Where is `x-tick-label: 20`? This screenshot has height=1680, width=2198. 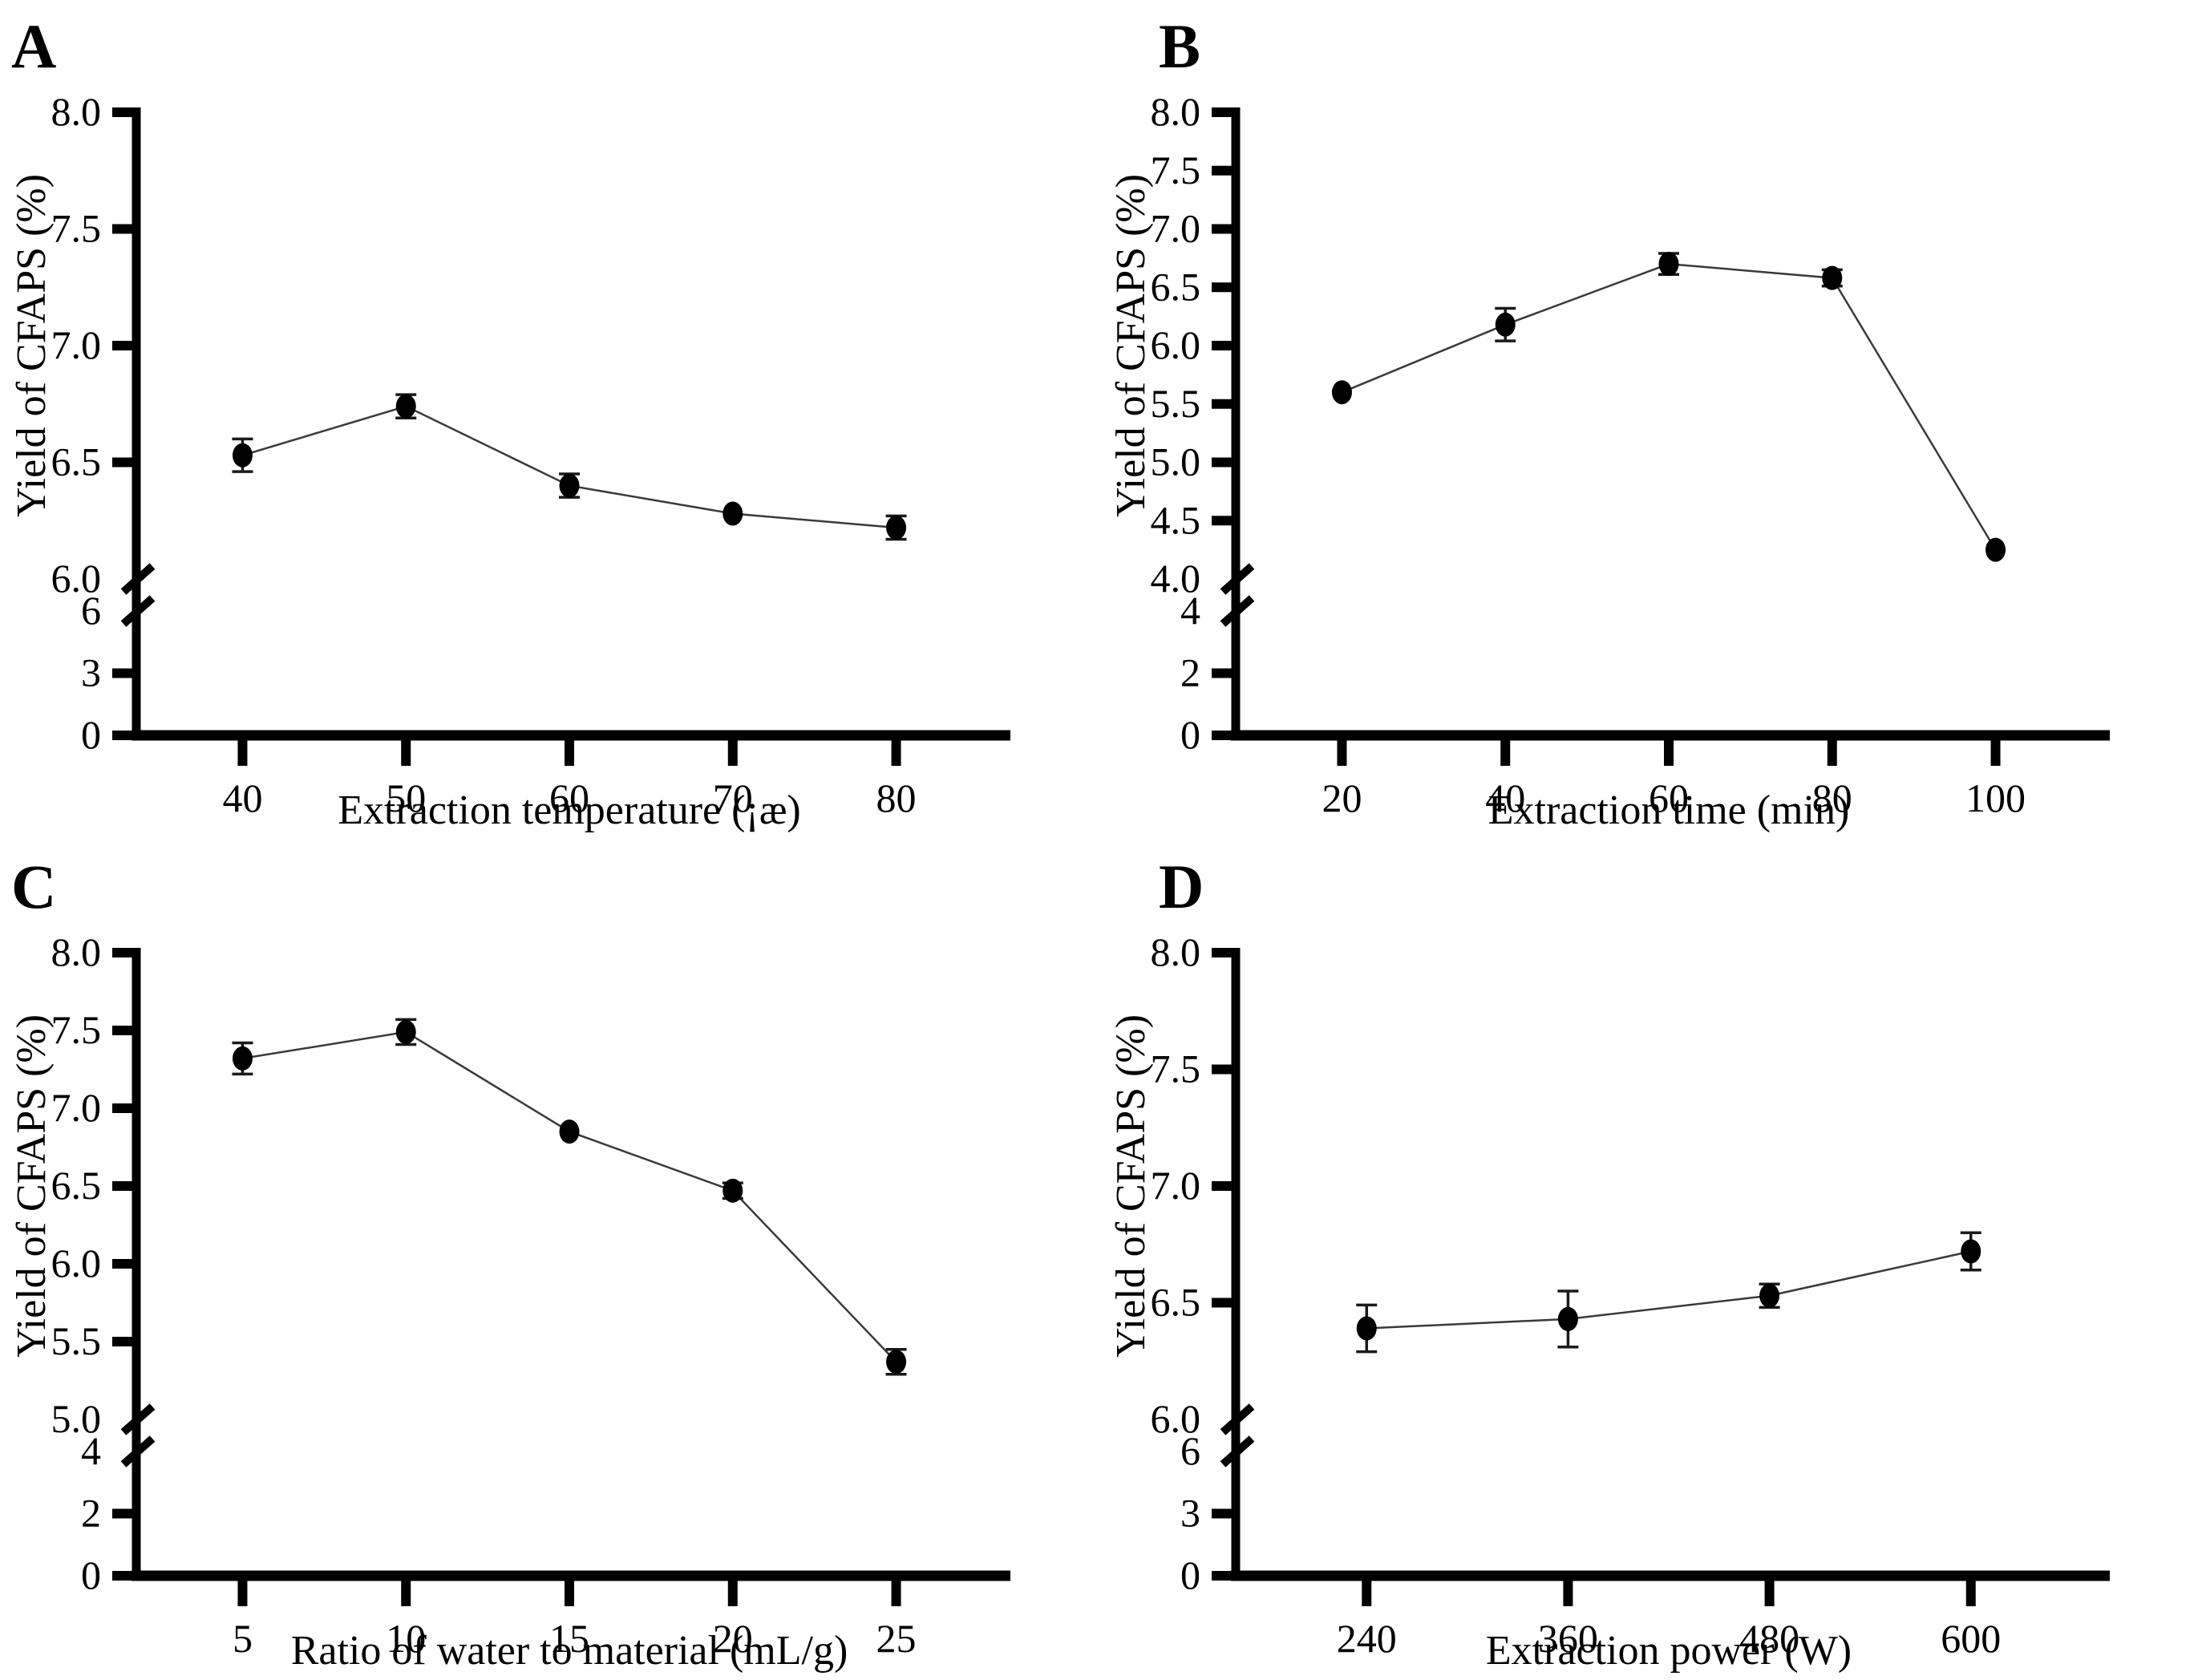 x-tick-label: 20 is located at coordinates (733, 1638).